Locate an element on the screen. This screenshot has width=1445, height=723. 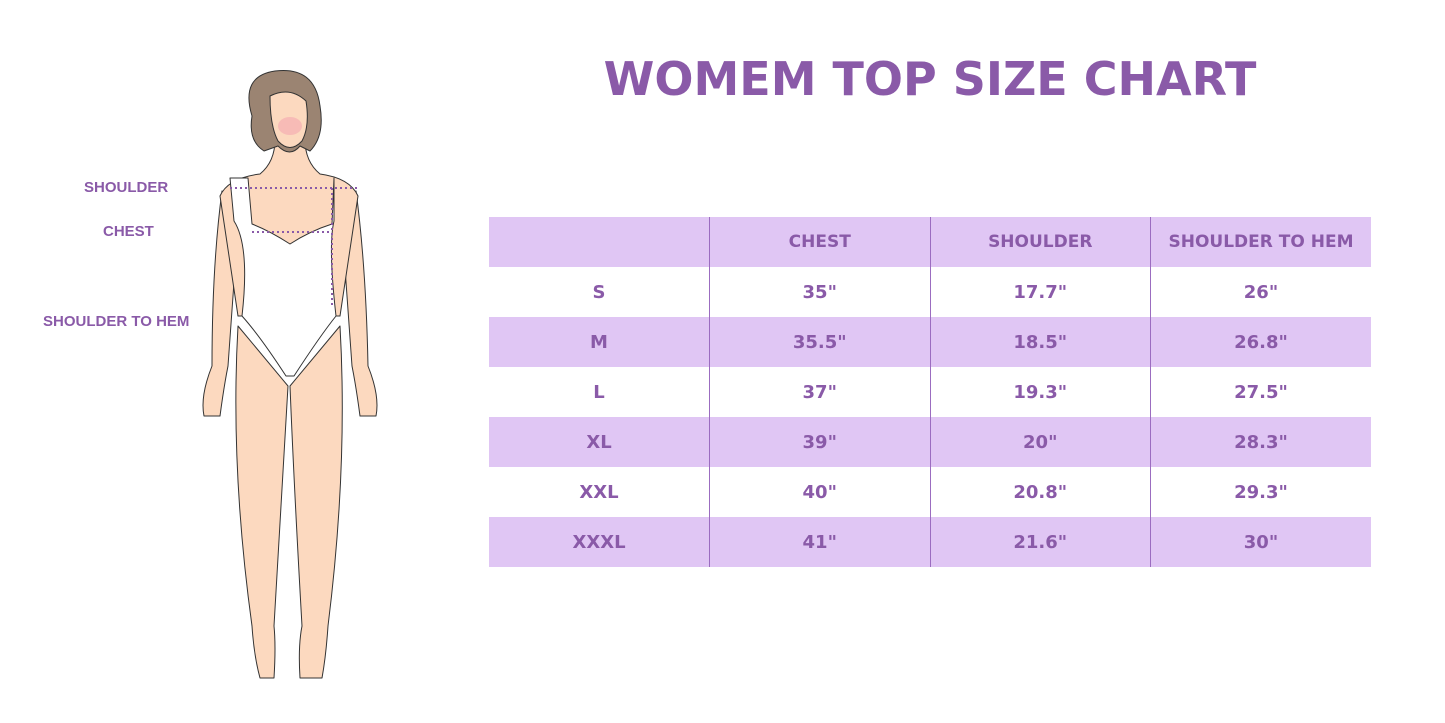
size-cell: XXXL is located at coordinates (599, 542).